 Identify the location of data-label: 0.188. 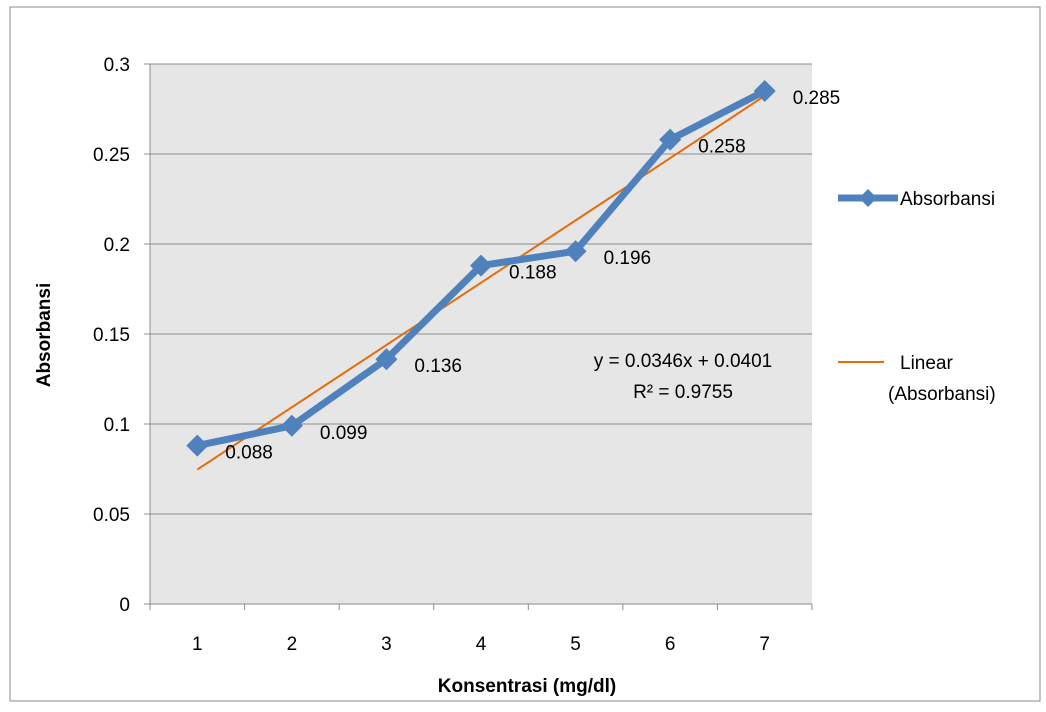
(533, 273).